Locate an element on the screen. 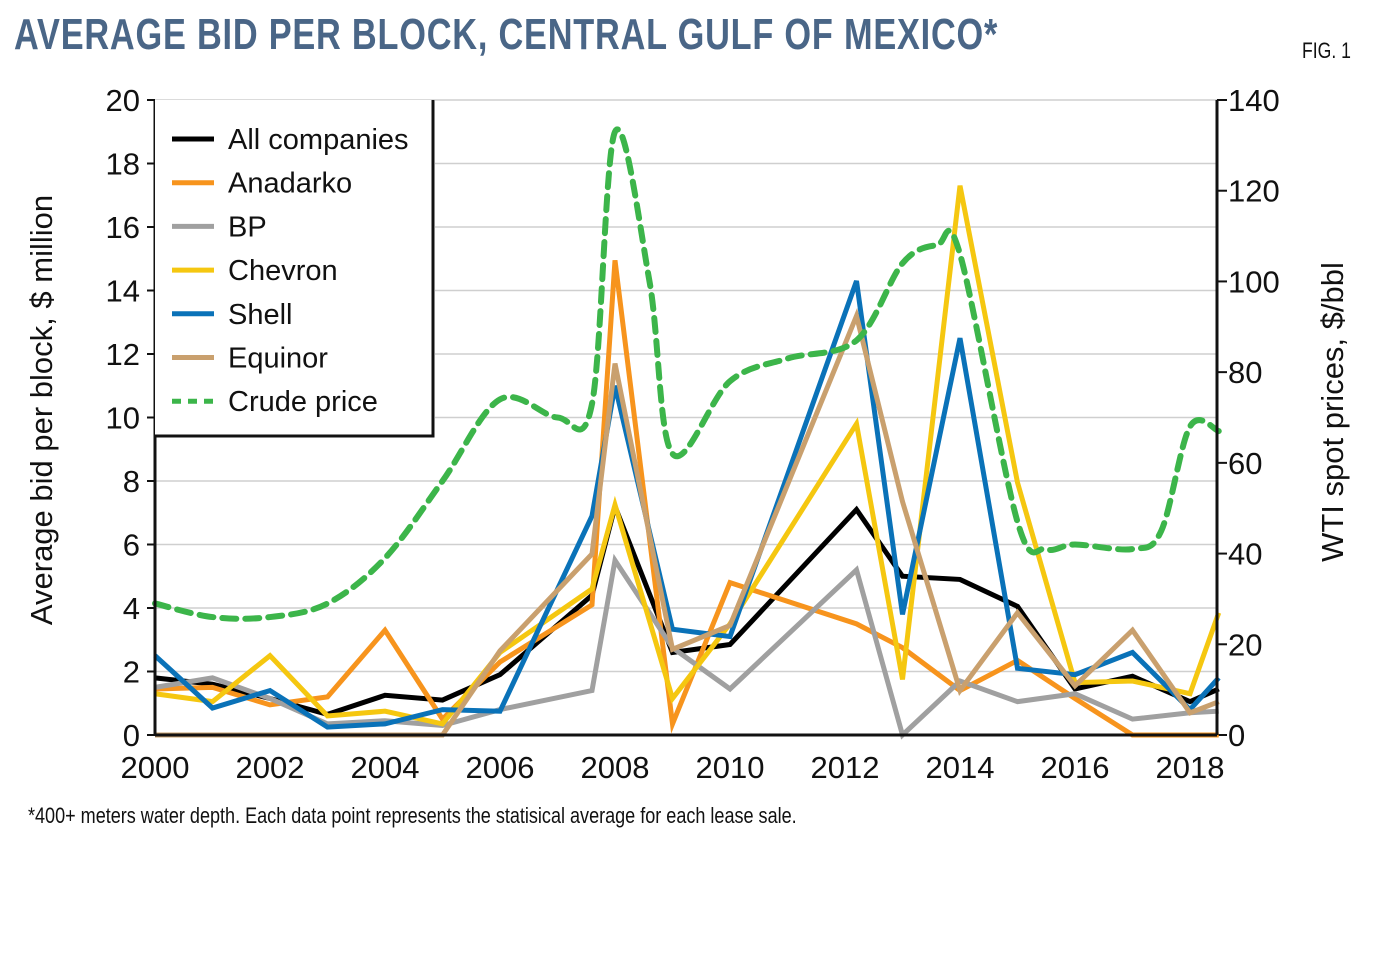 The image size is (1376, 961). legend-border is located at coordinates (295, 269).